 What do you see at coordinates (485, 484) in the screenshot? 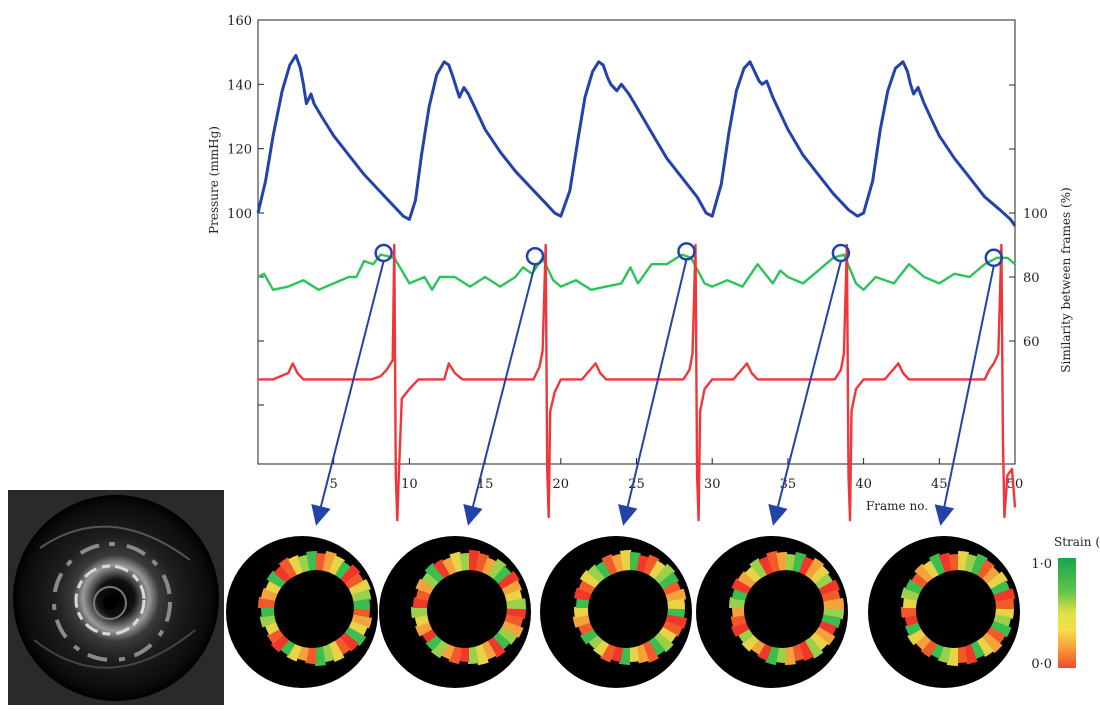
I see `x-tick-label: 15` at bounding box center [485, 484].